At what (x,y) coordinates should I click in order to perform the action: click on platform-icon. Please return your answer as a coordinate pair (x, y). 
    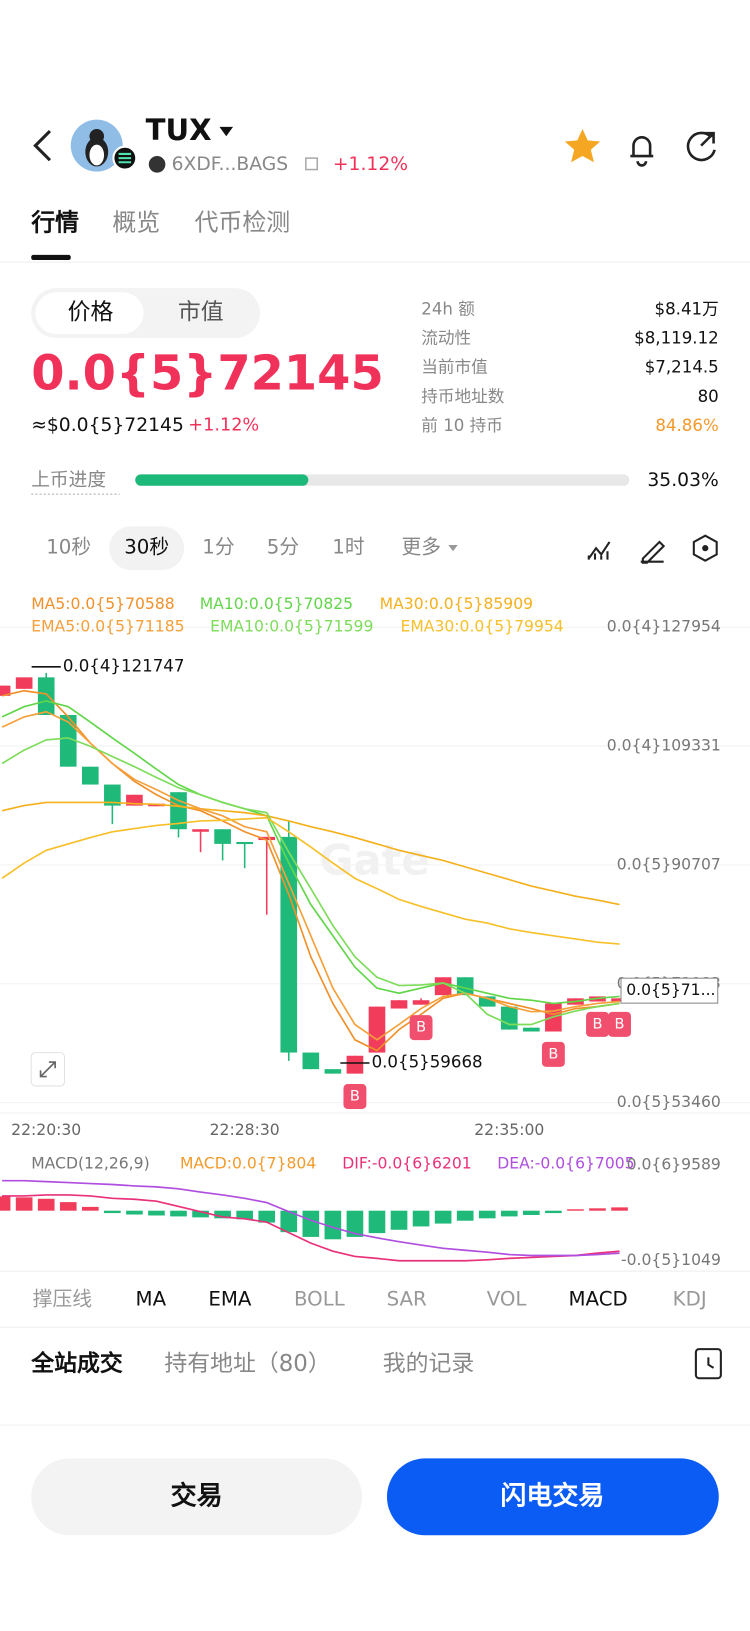
    Looking at the image, I should click on (157, 164).